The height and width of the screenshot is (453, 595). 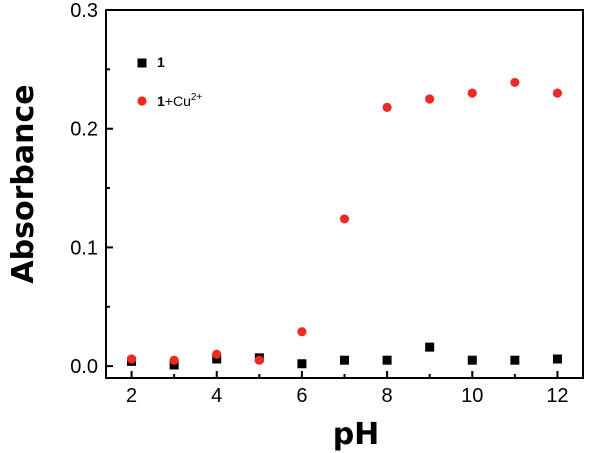 I want to click on x-tick-label: 2, so click(x=131, y=396).